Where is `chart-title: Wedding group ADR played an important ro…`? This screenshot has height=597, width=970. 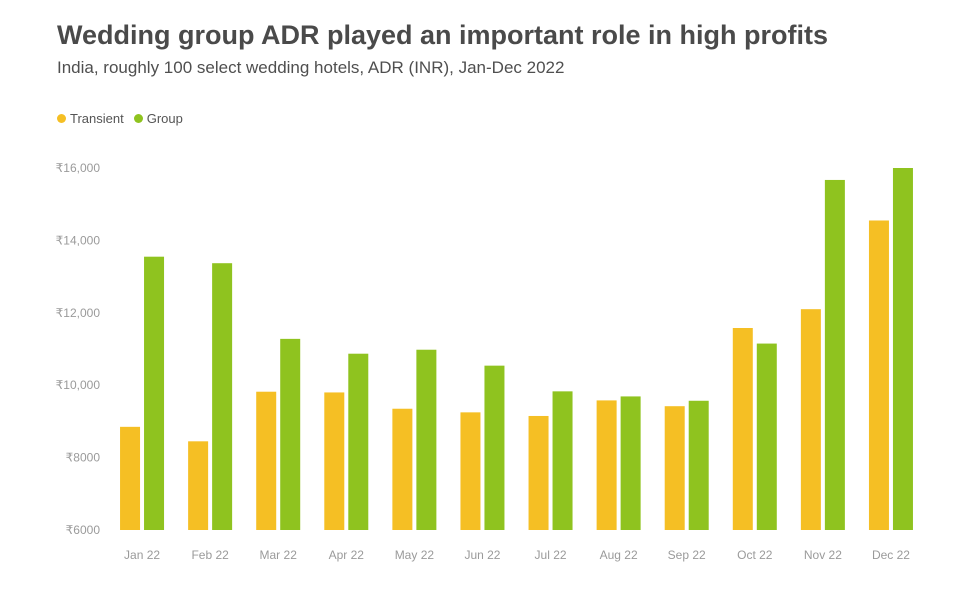 chart-title: Wedding group ADR played an important ro… is located at coordinates (442, 35).